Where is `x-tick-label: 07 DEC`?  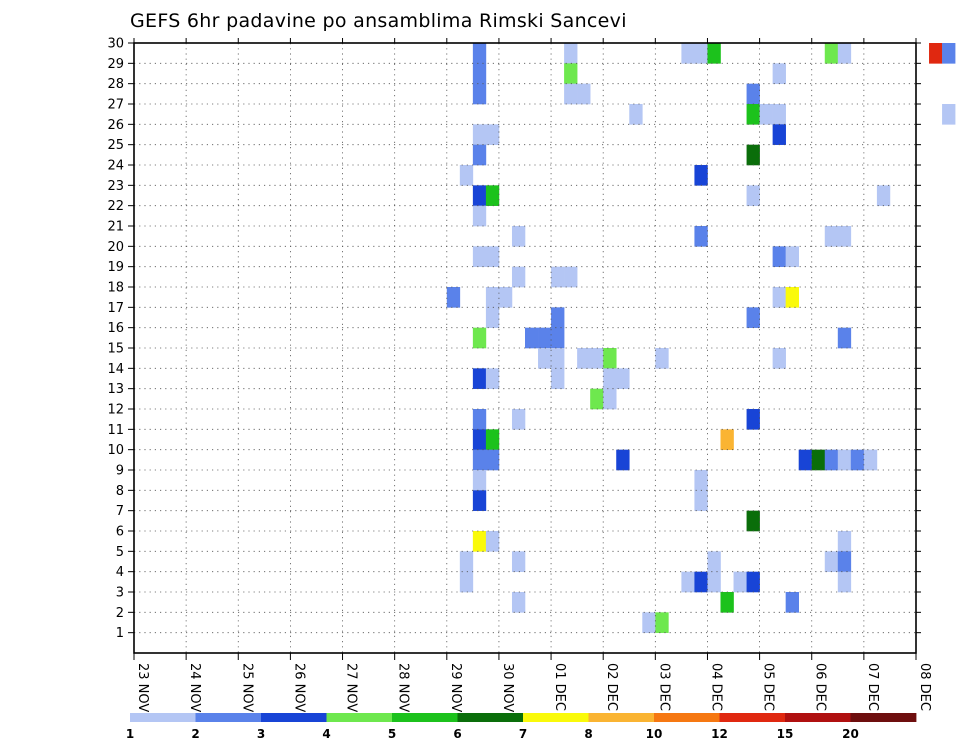
x-tick-label: 07 DEC is located at coordinates (872, 687).